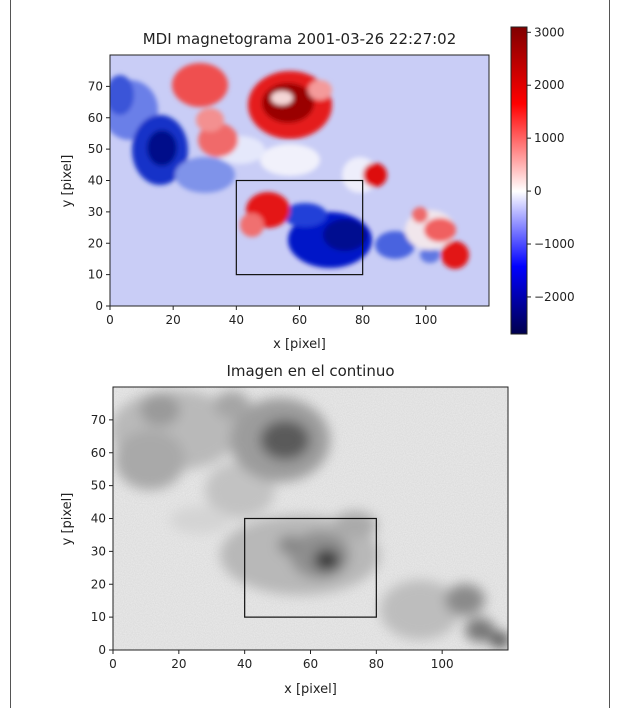 This screenshot has height=708, width=621. What do you see at coordinates (310, 664) in the screenshot?
I see `continuum-x-tick-label: 60` at bounding box center [310, 664].